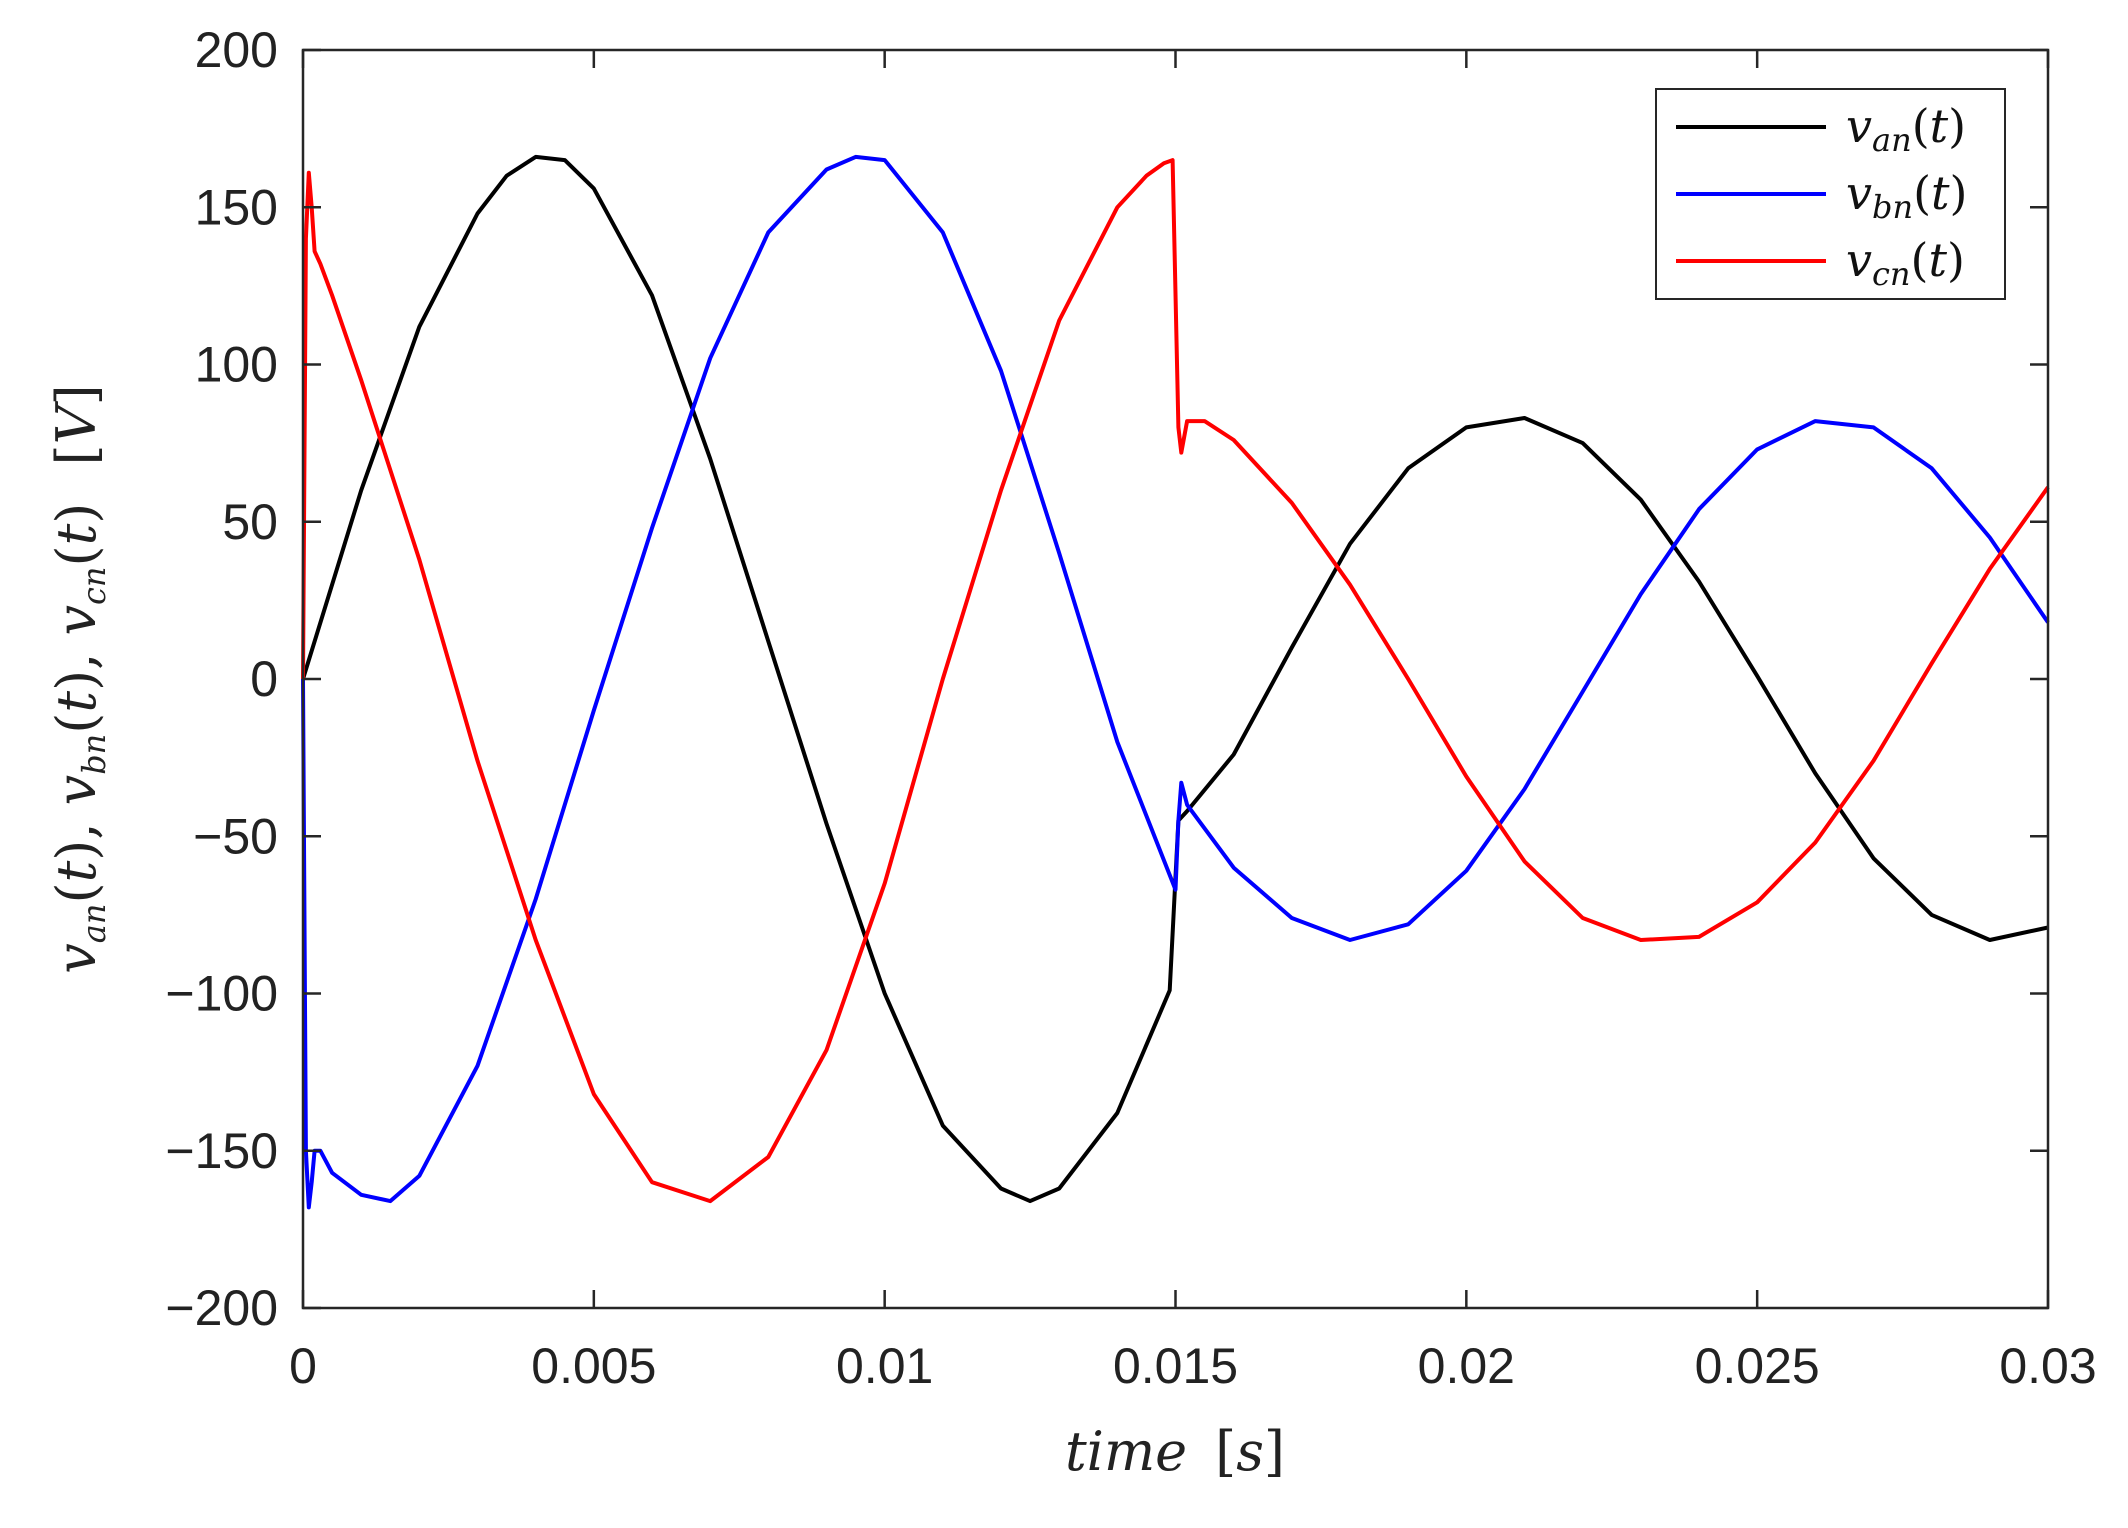  What do you see at coordinates (1757, 1366) in the screenshot?
I see `x-tick-label: 0.025` at bounding box center [1757, 1366].